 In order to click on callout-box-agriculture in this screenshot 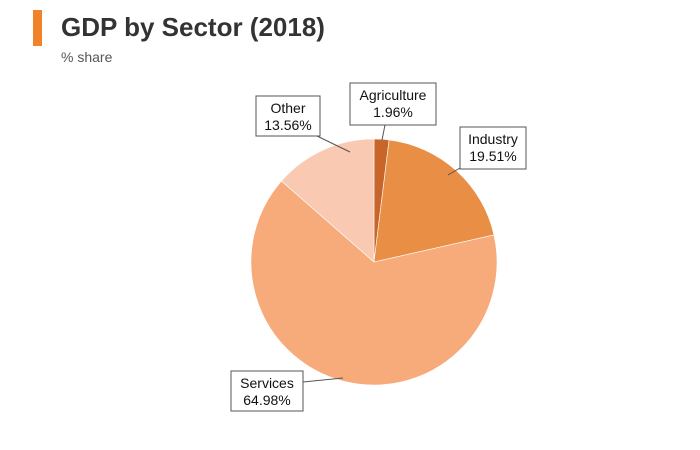, I will do `click(393, 104)`.